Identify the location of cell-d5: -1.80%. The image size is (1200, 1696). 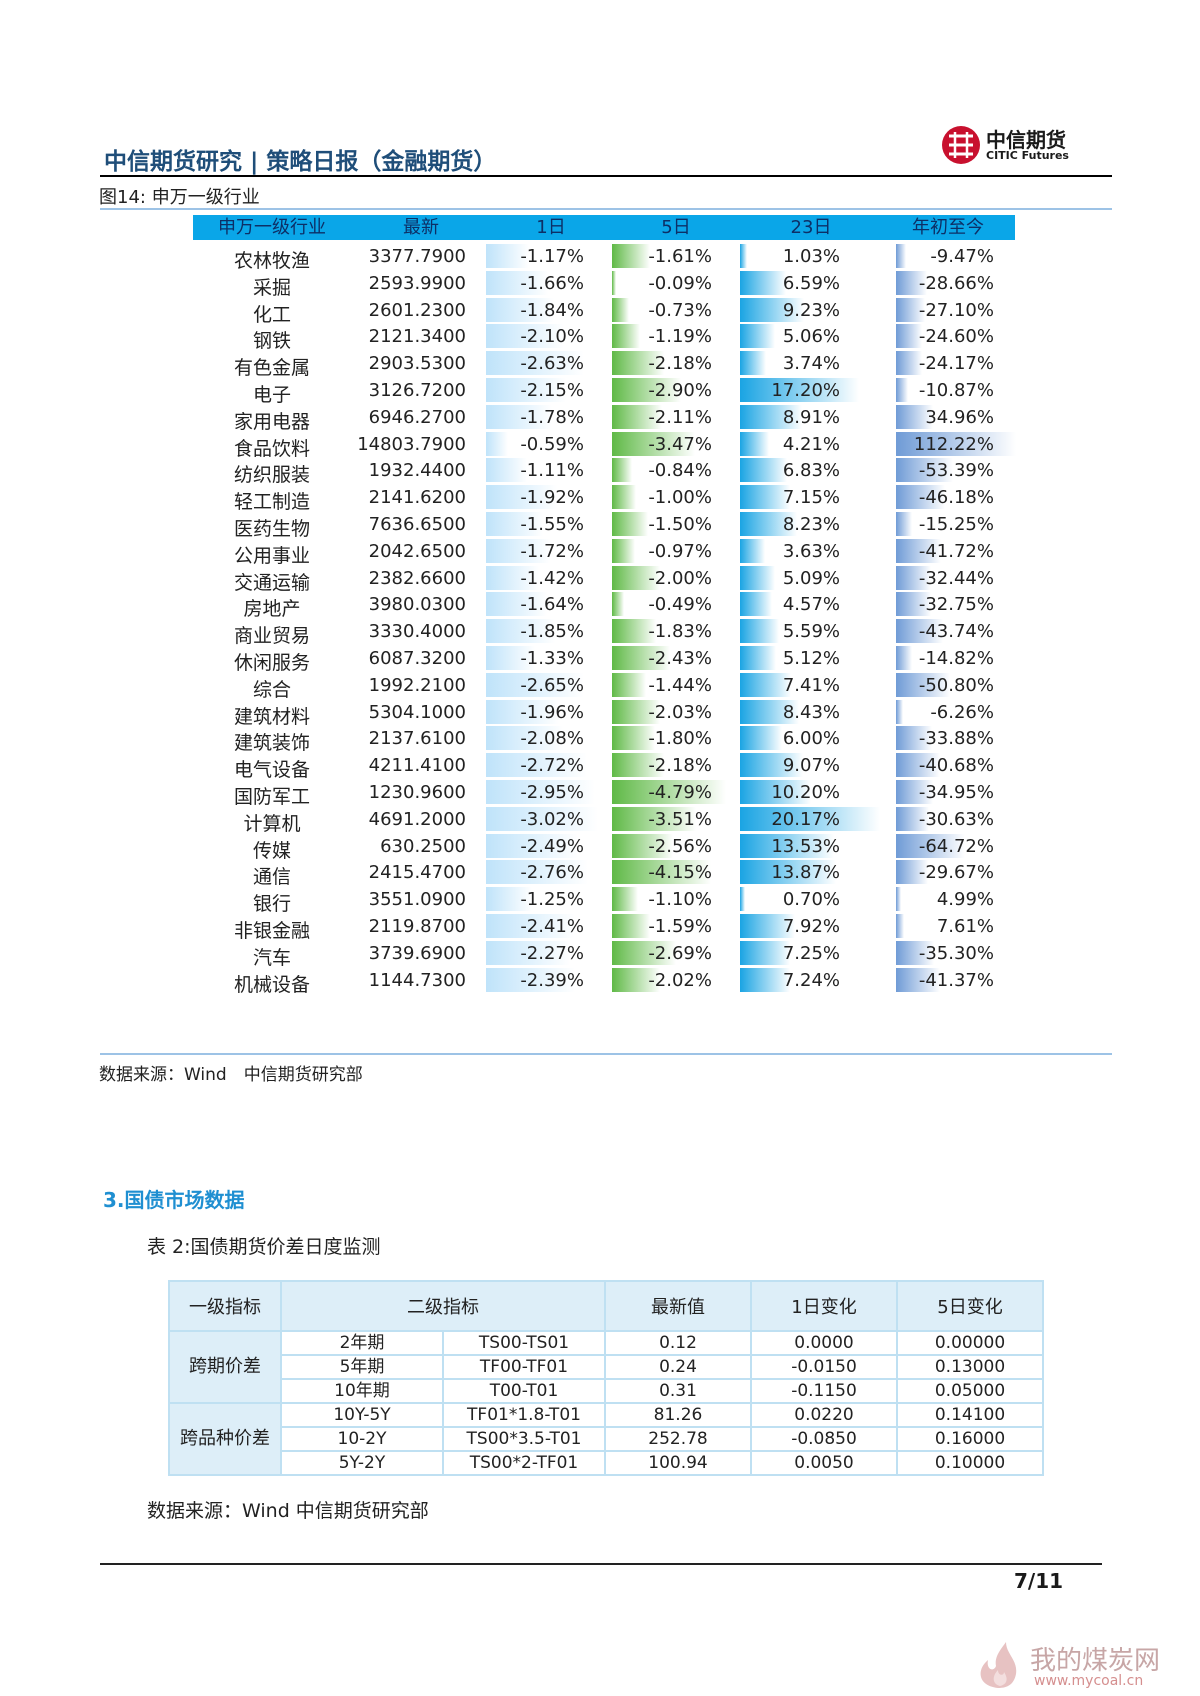
(669, 738).